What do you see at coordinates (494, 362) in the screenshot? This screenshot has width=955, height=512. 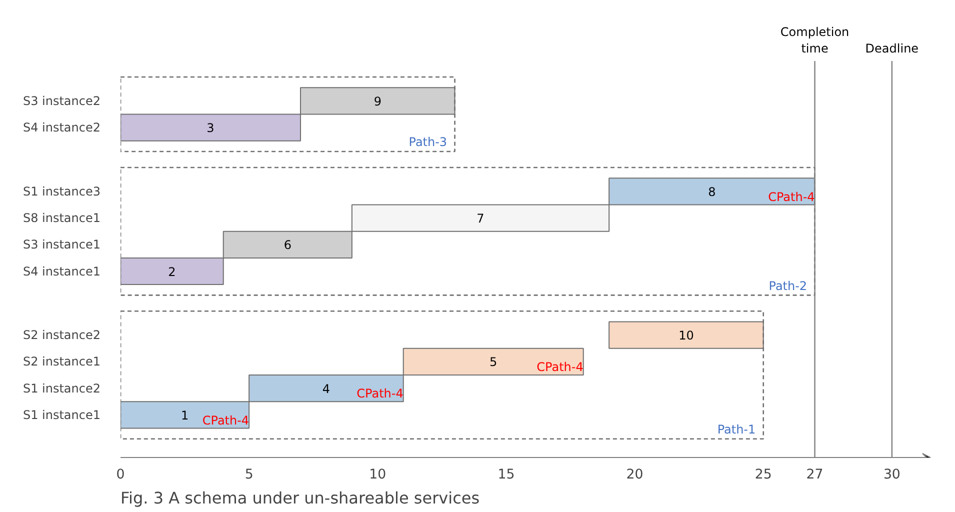 I see `annotation: 5` at bounding box center [494, 362].